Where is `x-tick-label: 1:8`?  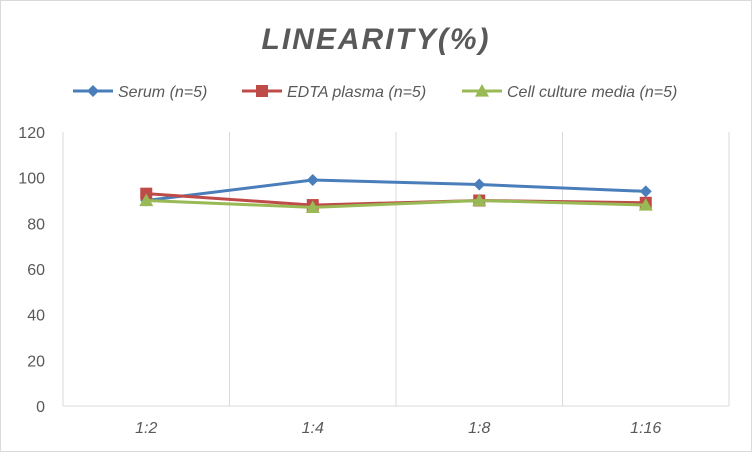 x-tick-label: 1:8 is located at coordinates (479, 428).